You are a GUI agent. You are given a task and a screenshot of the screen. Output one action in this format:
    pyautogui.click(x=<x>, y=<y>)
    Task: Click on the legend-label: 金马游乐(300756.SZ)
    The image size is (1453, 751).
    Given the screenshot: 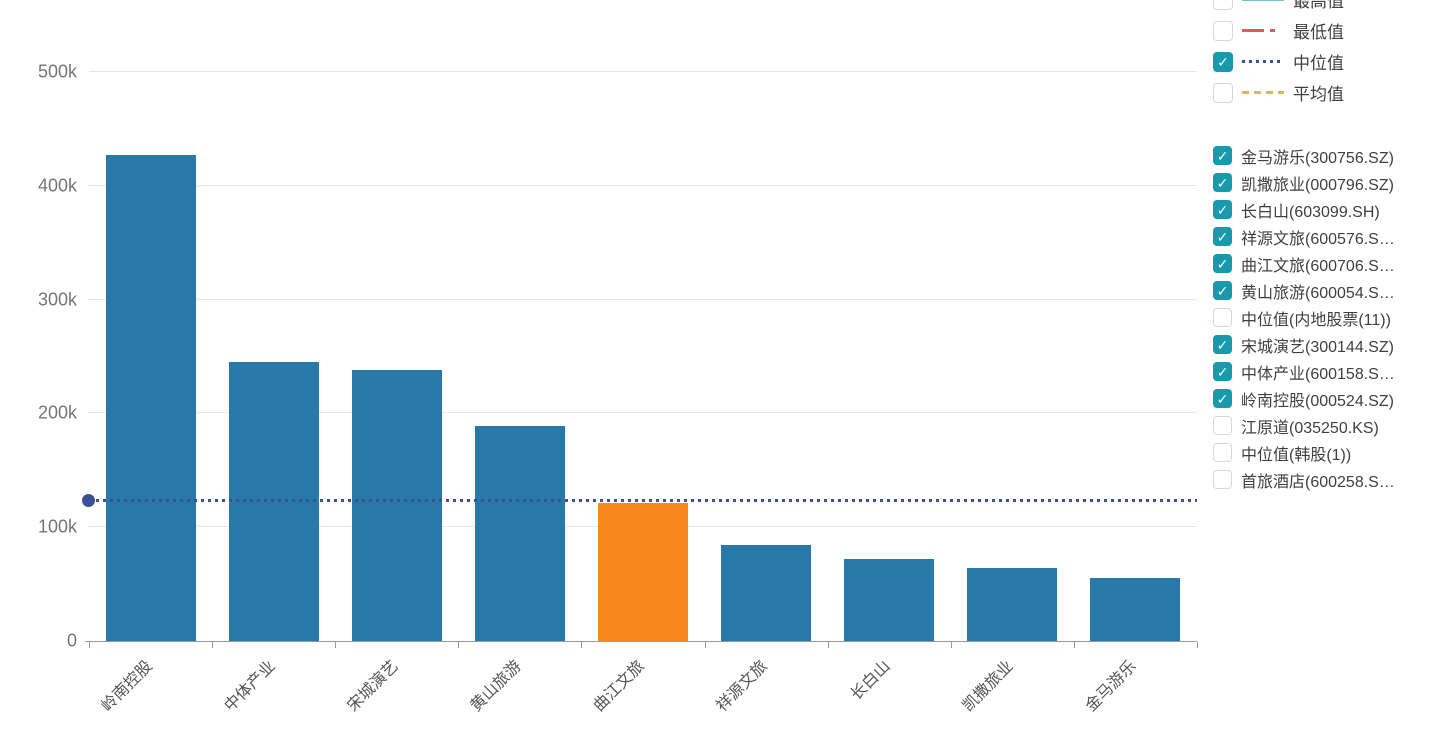 What is the action you would take?
    pyautogui.click(x=1317, y=158)
    